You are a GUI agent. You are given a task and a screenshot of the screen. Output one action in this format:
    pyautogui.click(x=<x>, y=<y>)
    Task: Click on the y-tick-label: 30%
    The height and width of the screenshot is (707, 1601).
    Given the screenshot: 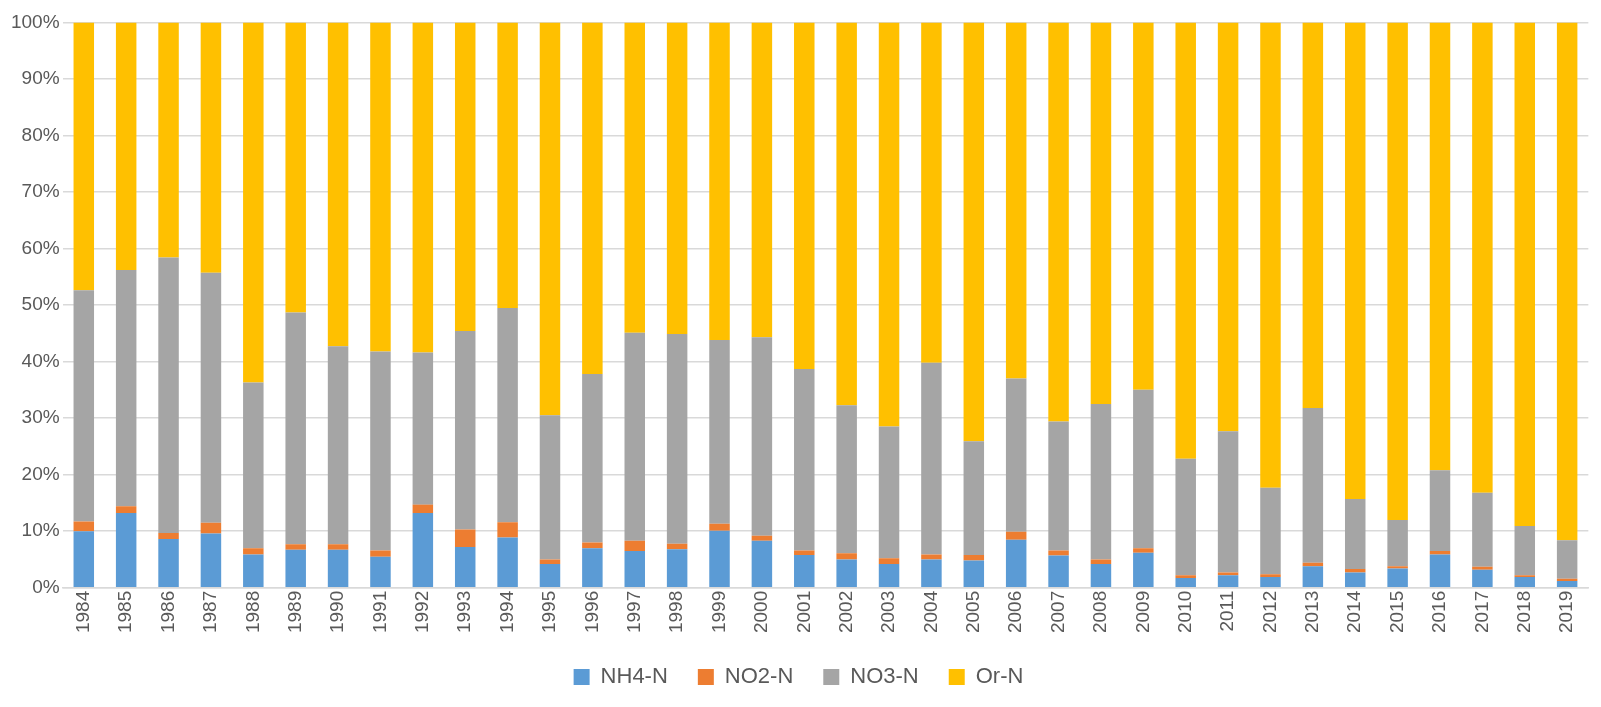 What is the action you would take?
    pyautogui.click(x=40, y=417)
    